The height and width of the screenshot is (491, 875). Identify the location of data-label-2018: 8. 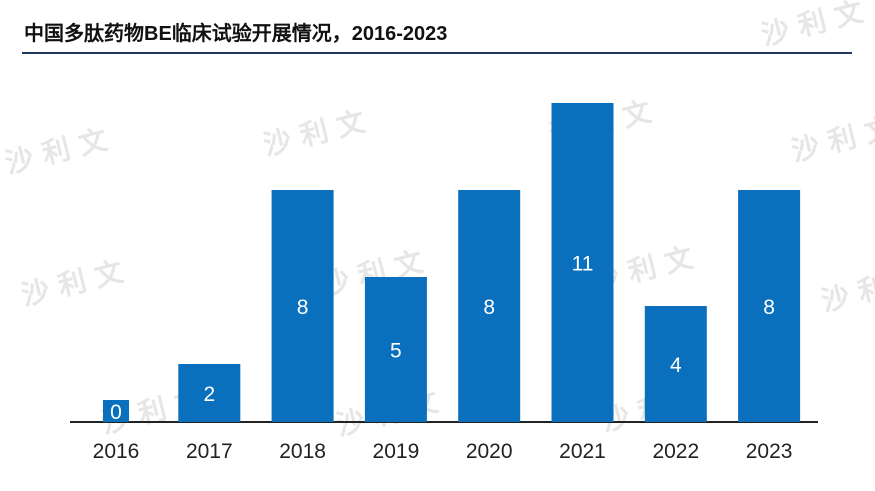
(303, 307).